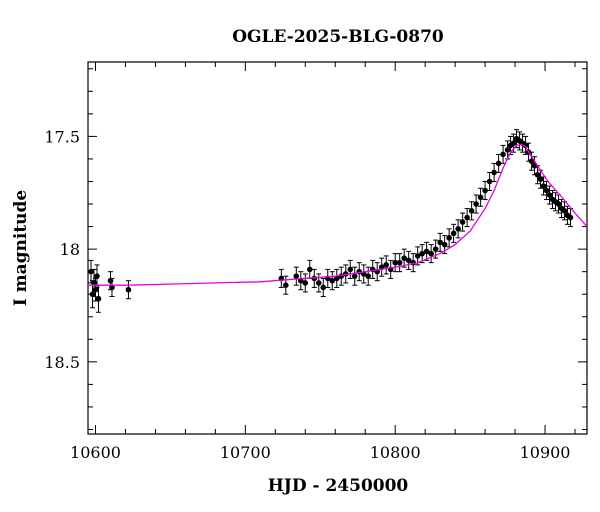 The width and height of the screenshot is (600, 512). Describe the element at coordinates (62, 136) in the screenshot. I see `y-tick-label: 17.5` at that location.